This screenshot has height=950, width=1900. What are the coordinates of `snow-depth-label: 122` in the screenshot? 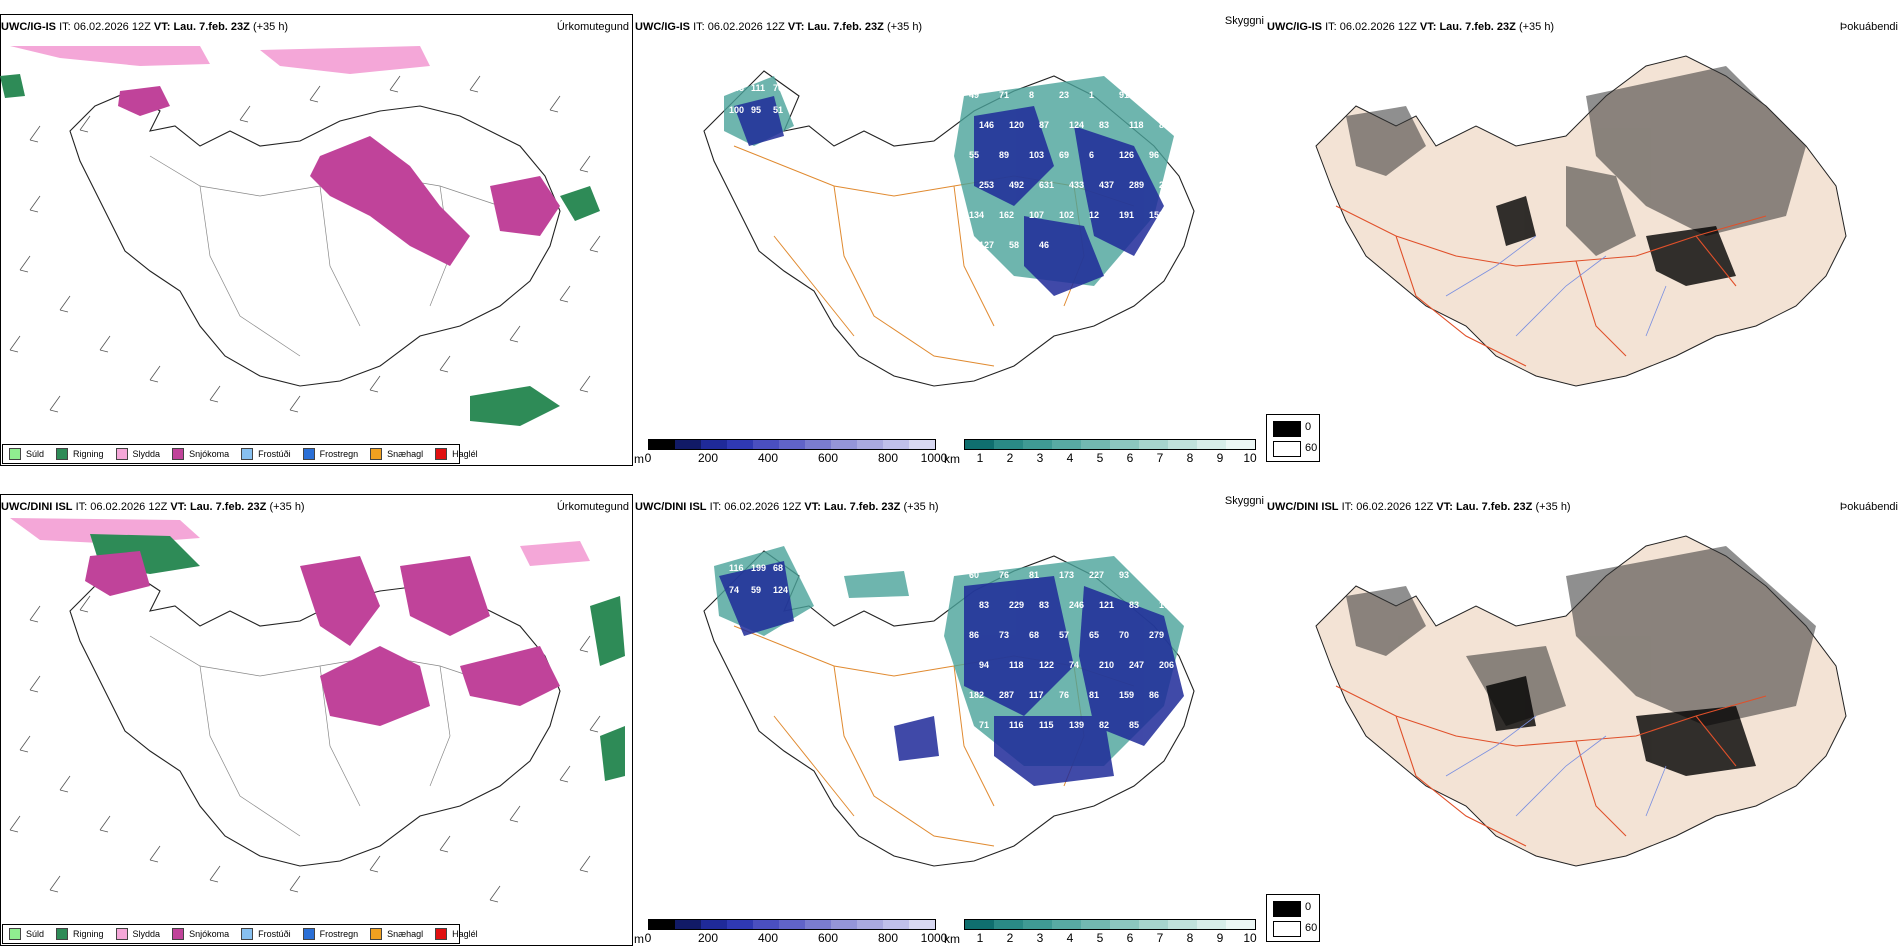 It's located at (1046, 665).